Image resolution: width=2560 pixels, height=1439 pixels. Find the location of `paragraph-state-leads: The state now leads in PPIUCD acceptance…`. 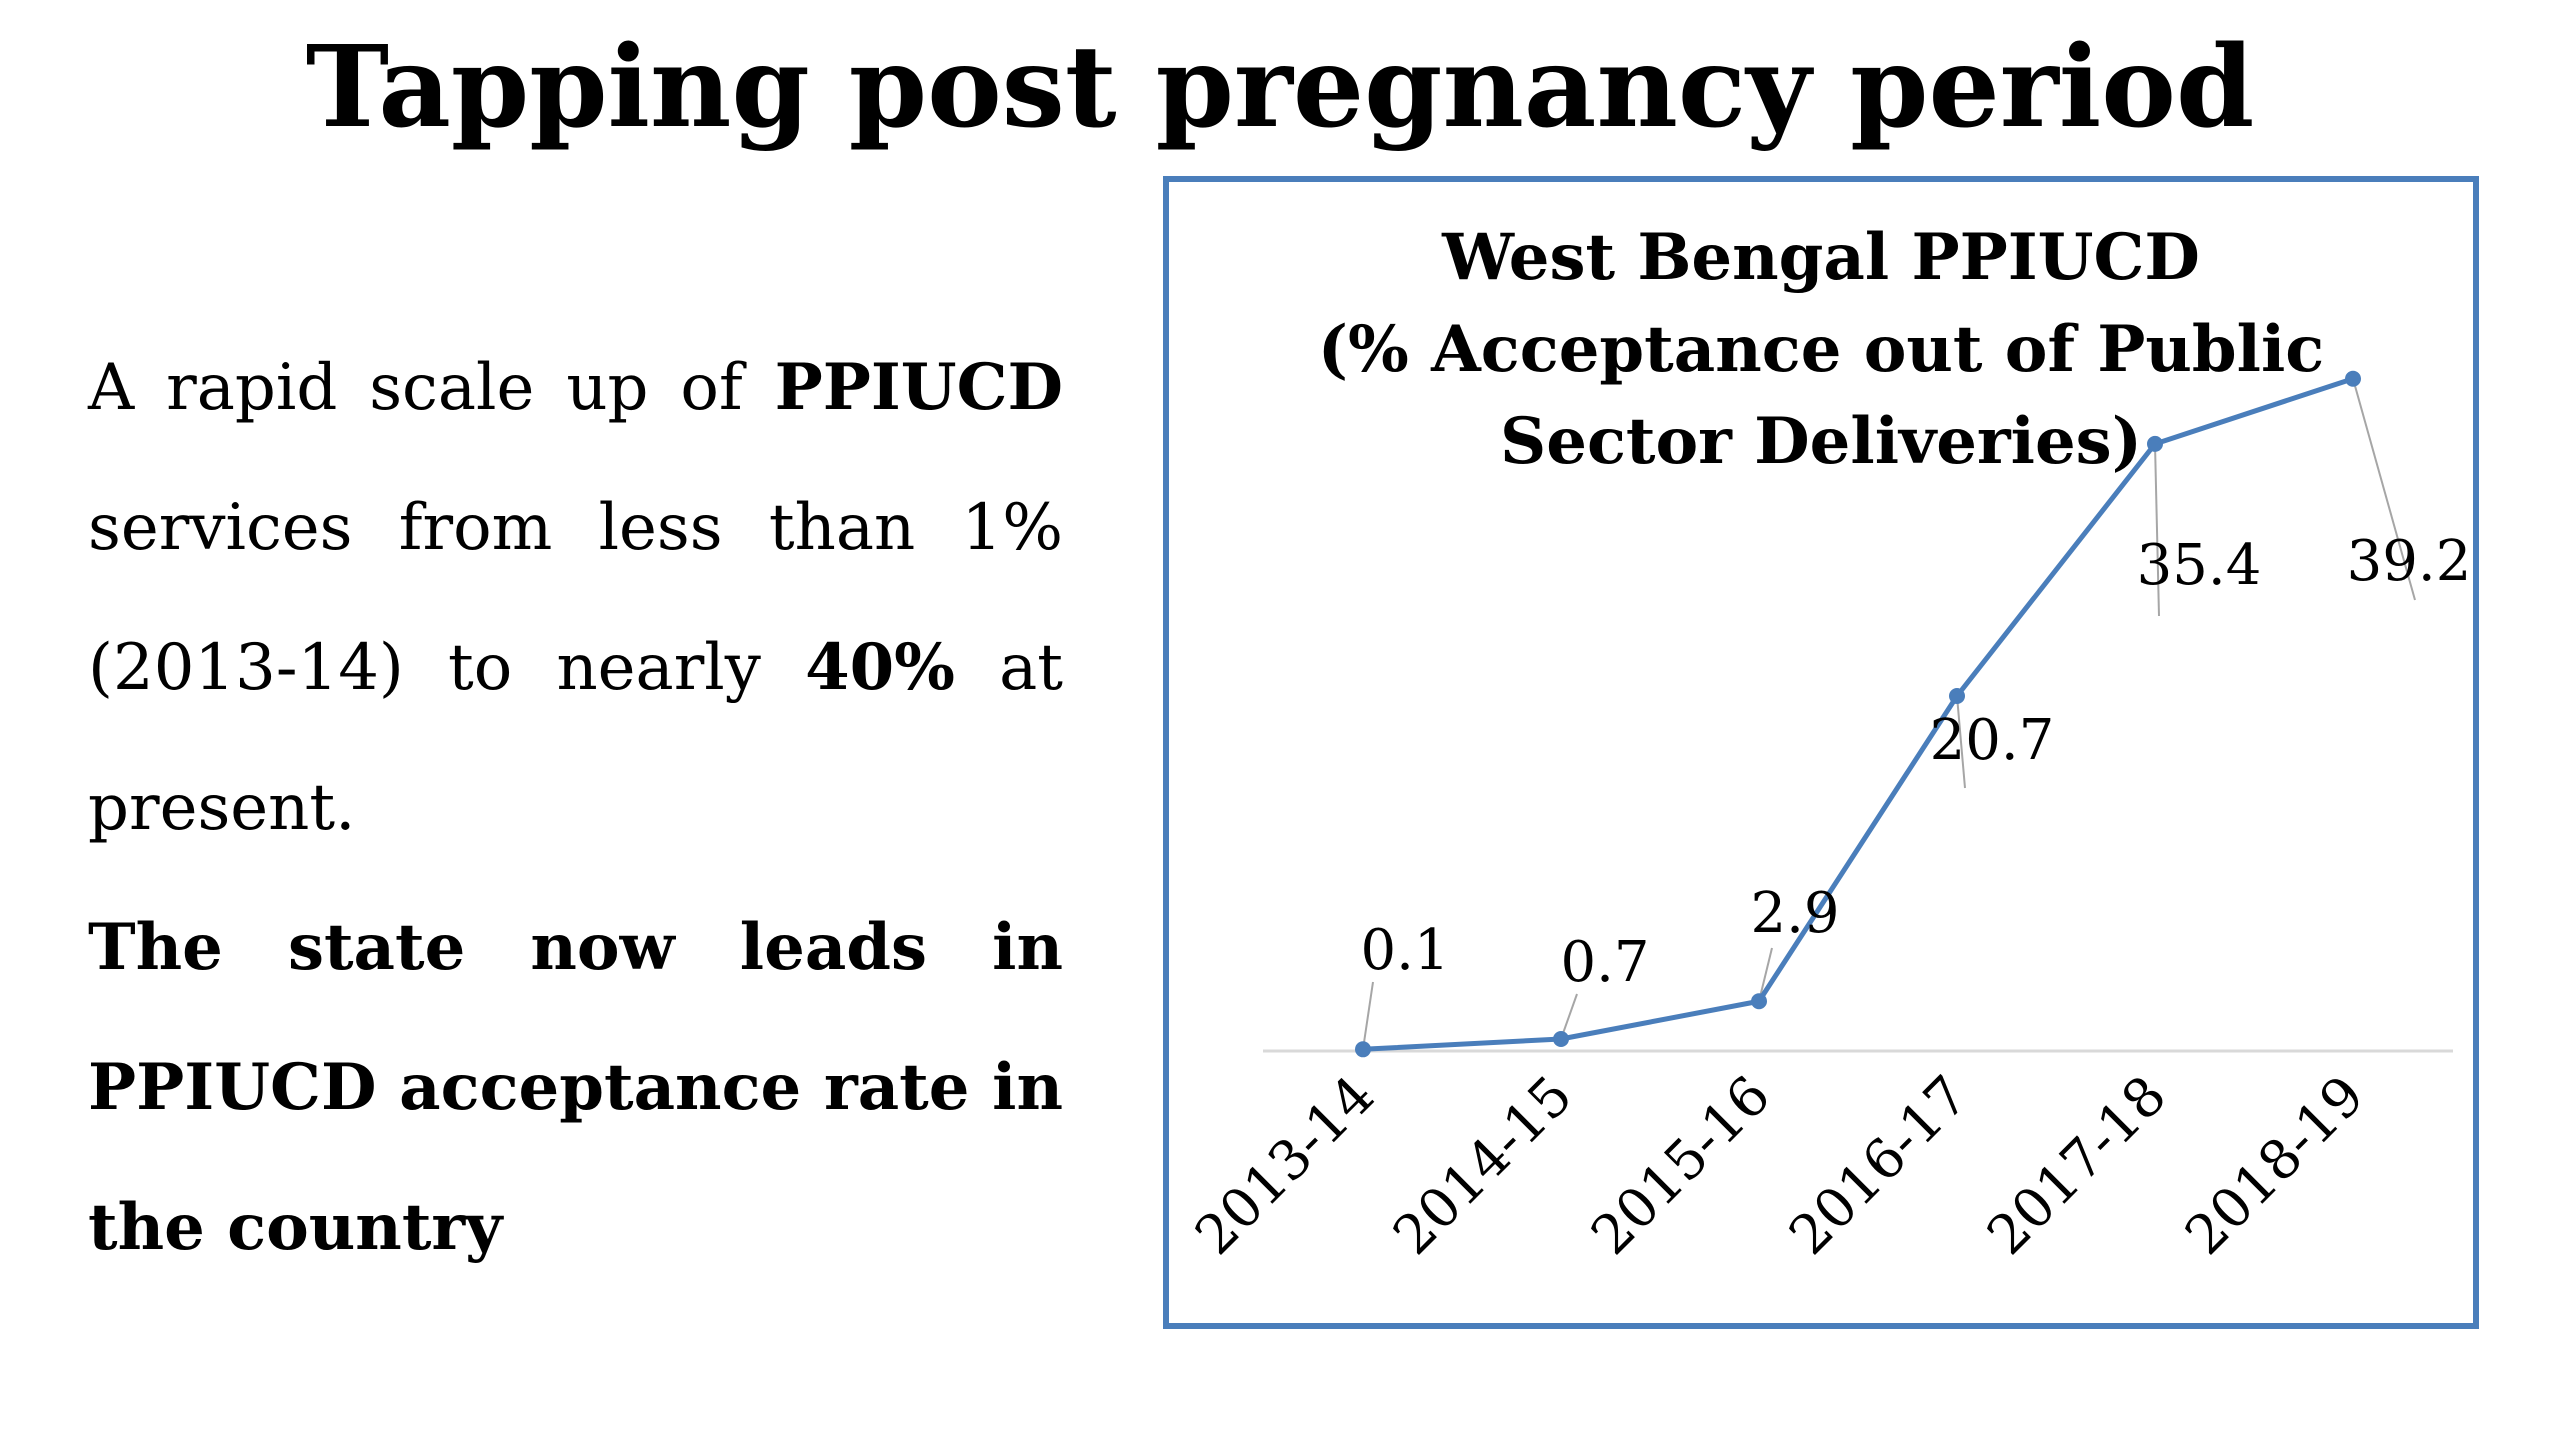

paragraph-state-leads: The state now leads in PPIUCD acceptance… is located at coordinates (575, 1088).